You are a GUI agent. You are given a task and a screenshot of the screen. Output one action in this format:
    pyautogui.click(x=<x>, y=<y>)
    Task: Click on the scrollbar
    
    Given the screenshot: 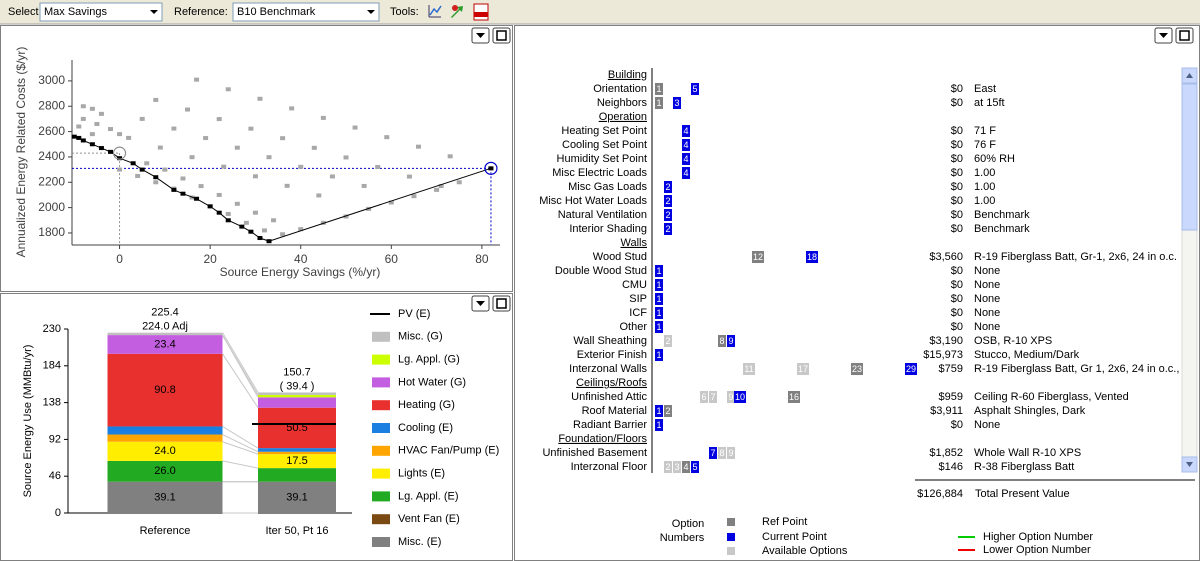 What is the action you would take?
    pyautogui.click(x=1189, y=270)
    